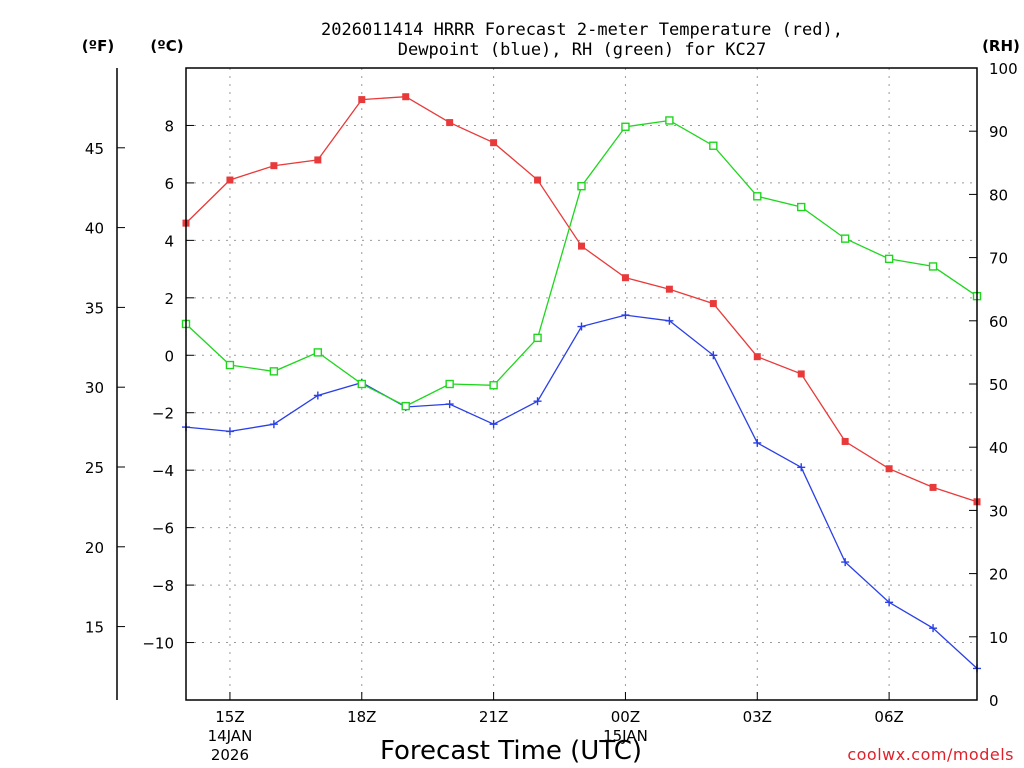  What do you see at coordinates (998, 448) in the screenshot?
I see `rh-tick-label: 40` at bounding box center [998, 448].